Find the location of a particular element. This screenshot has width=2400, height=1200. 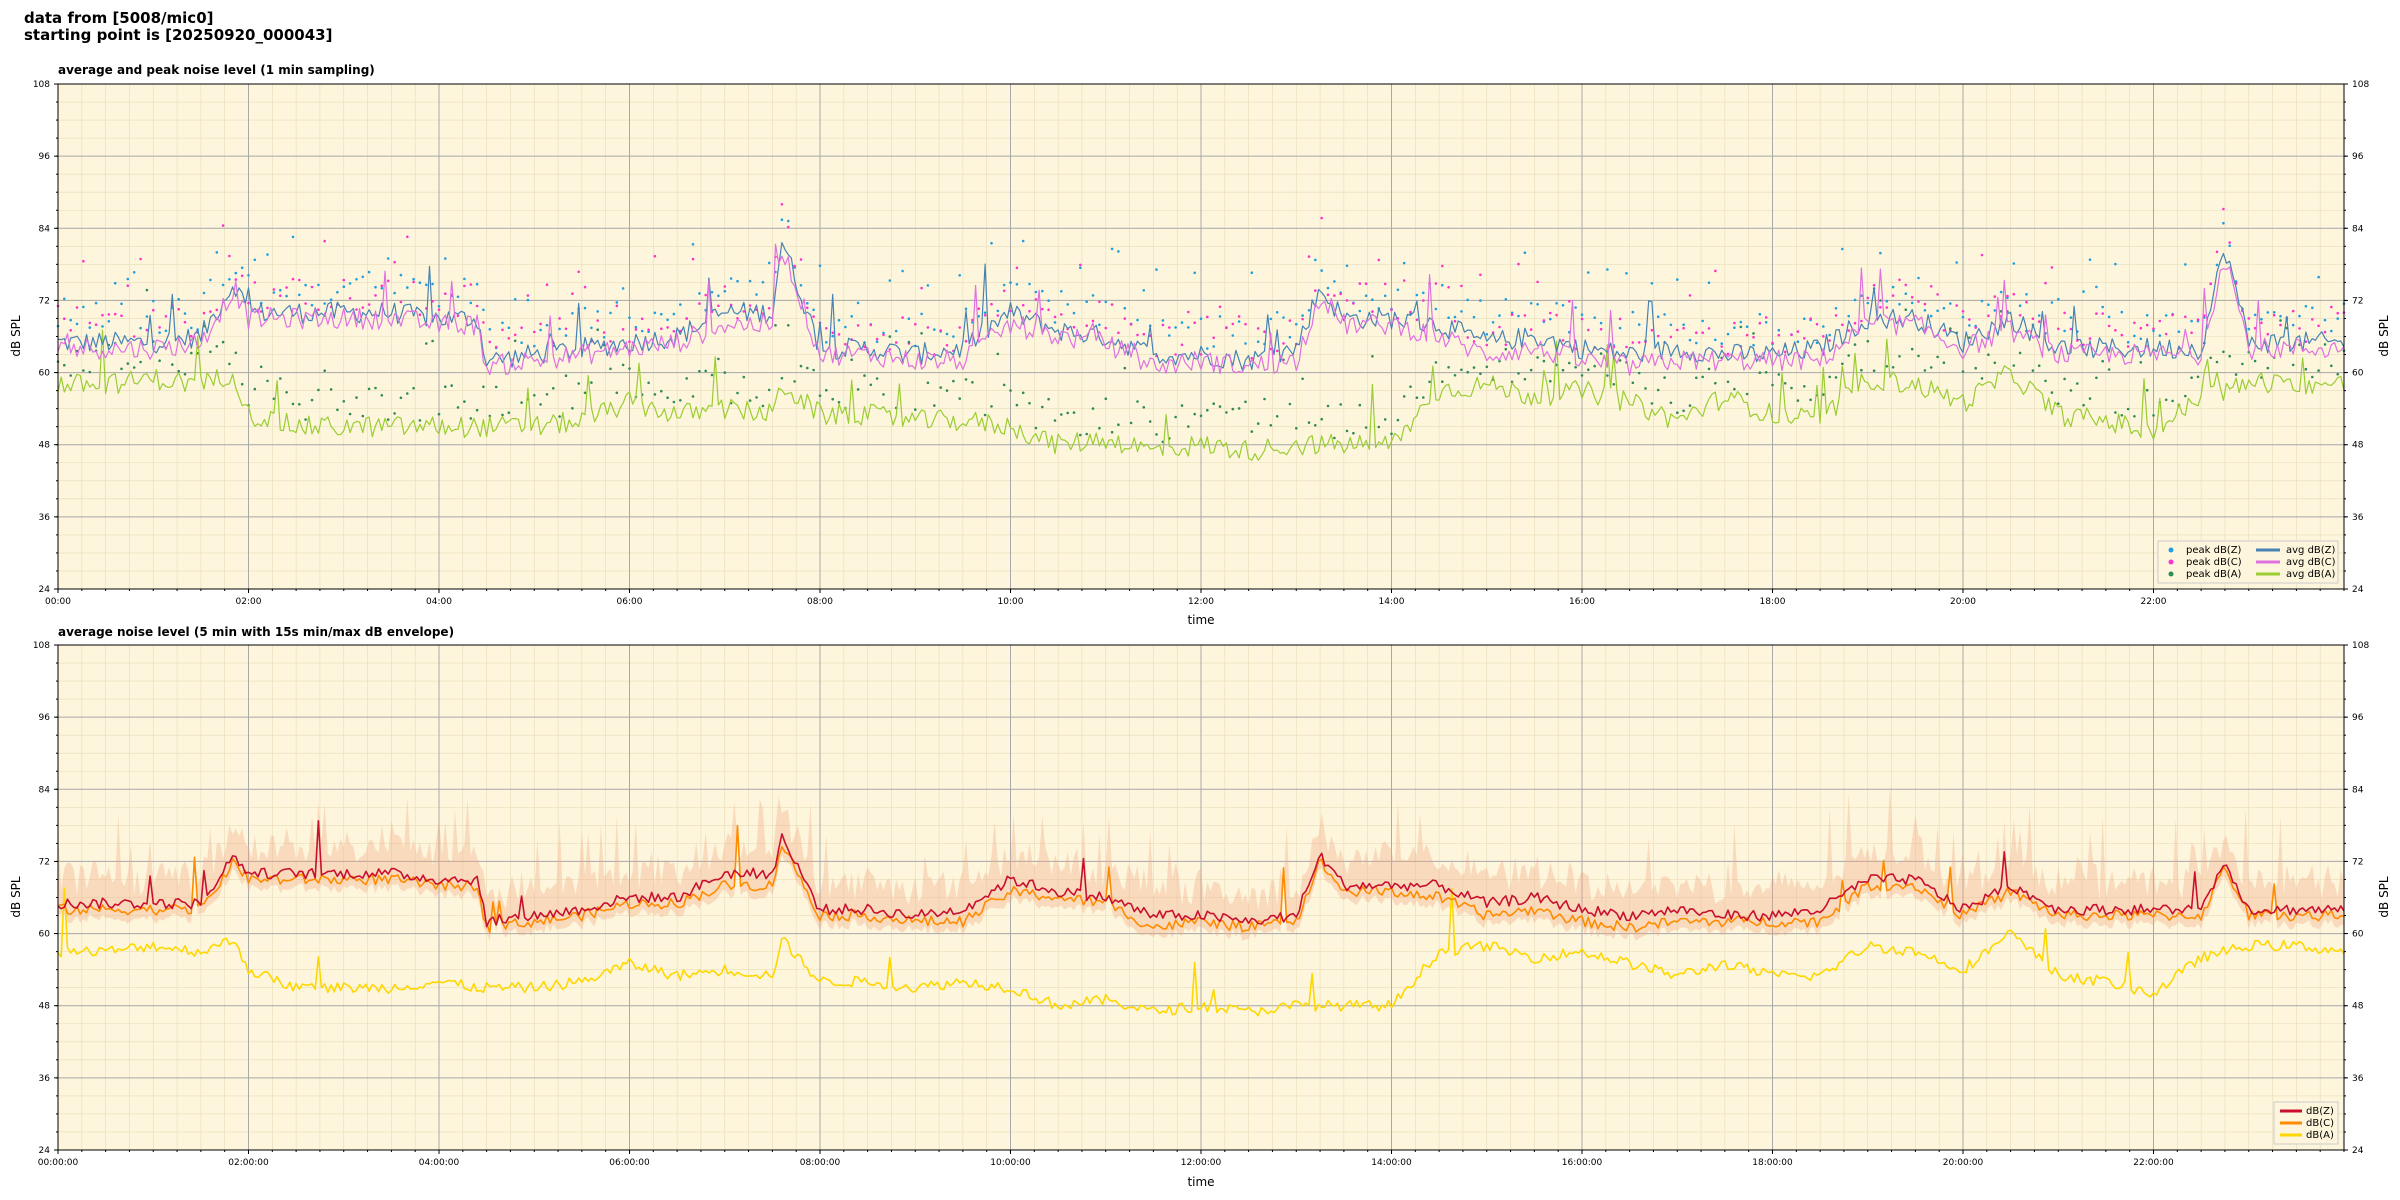

y-tick-label-right: 96 is located at coordinates (2358, 718).